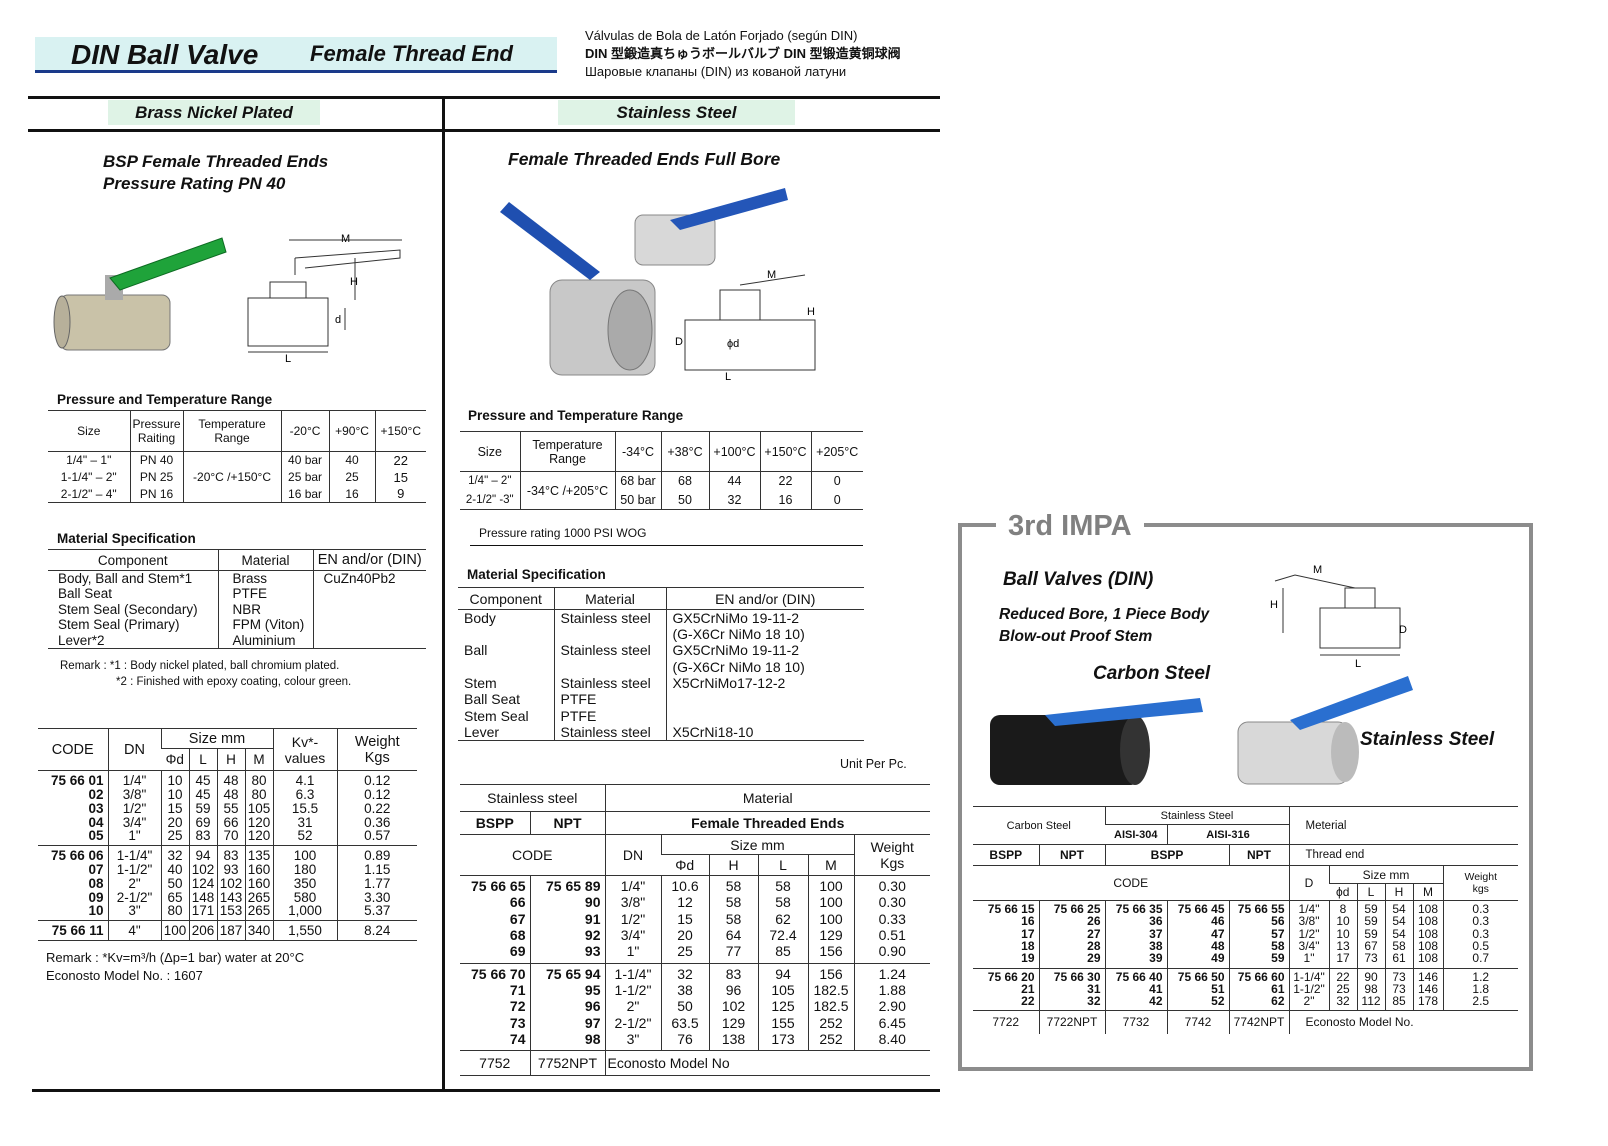 Image resolution: width=1608 pixels, height=1146 pixels. I want to click on value-cell: 6.3, so click(304, 794).